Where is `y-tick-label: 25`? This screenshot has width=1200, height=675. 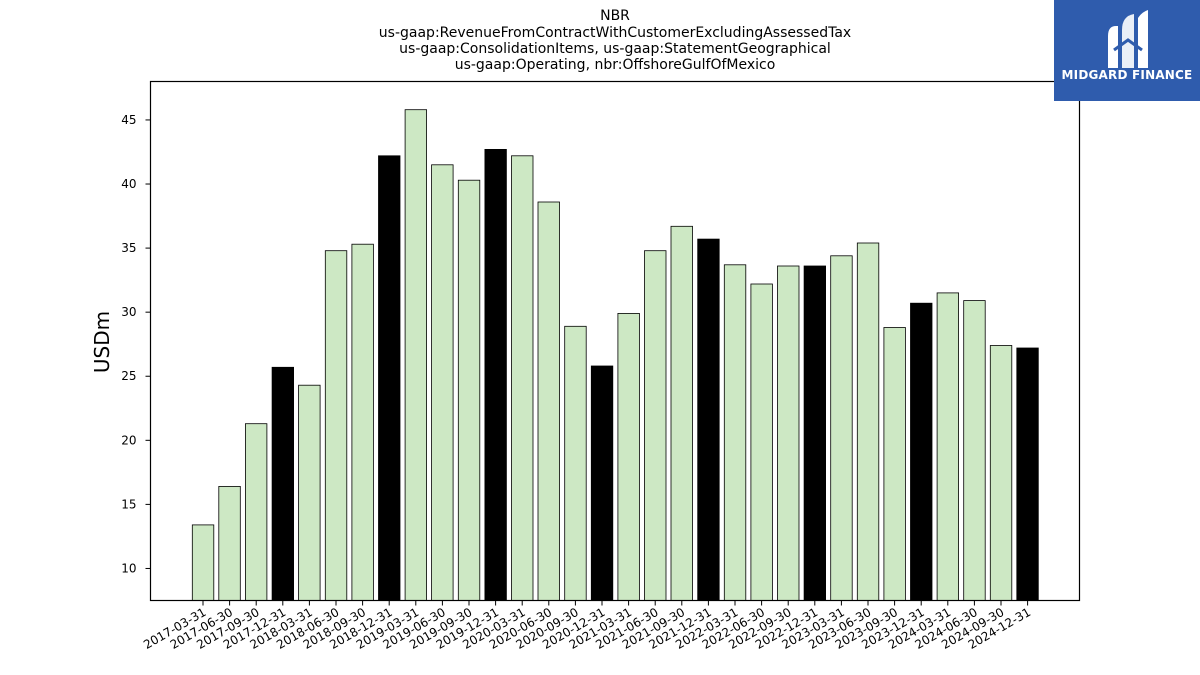 y-tick-label: 25 is located at coordinates (128, 376).